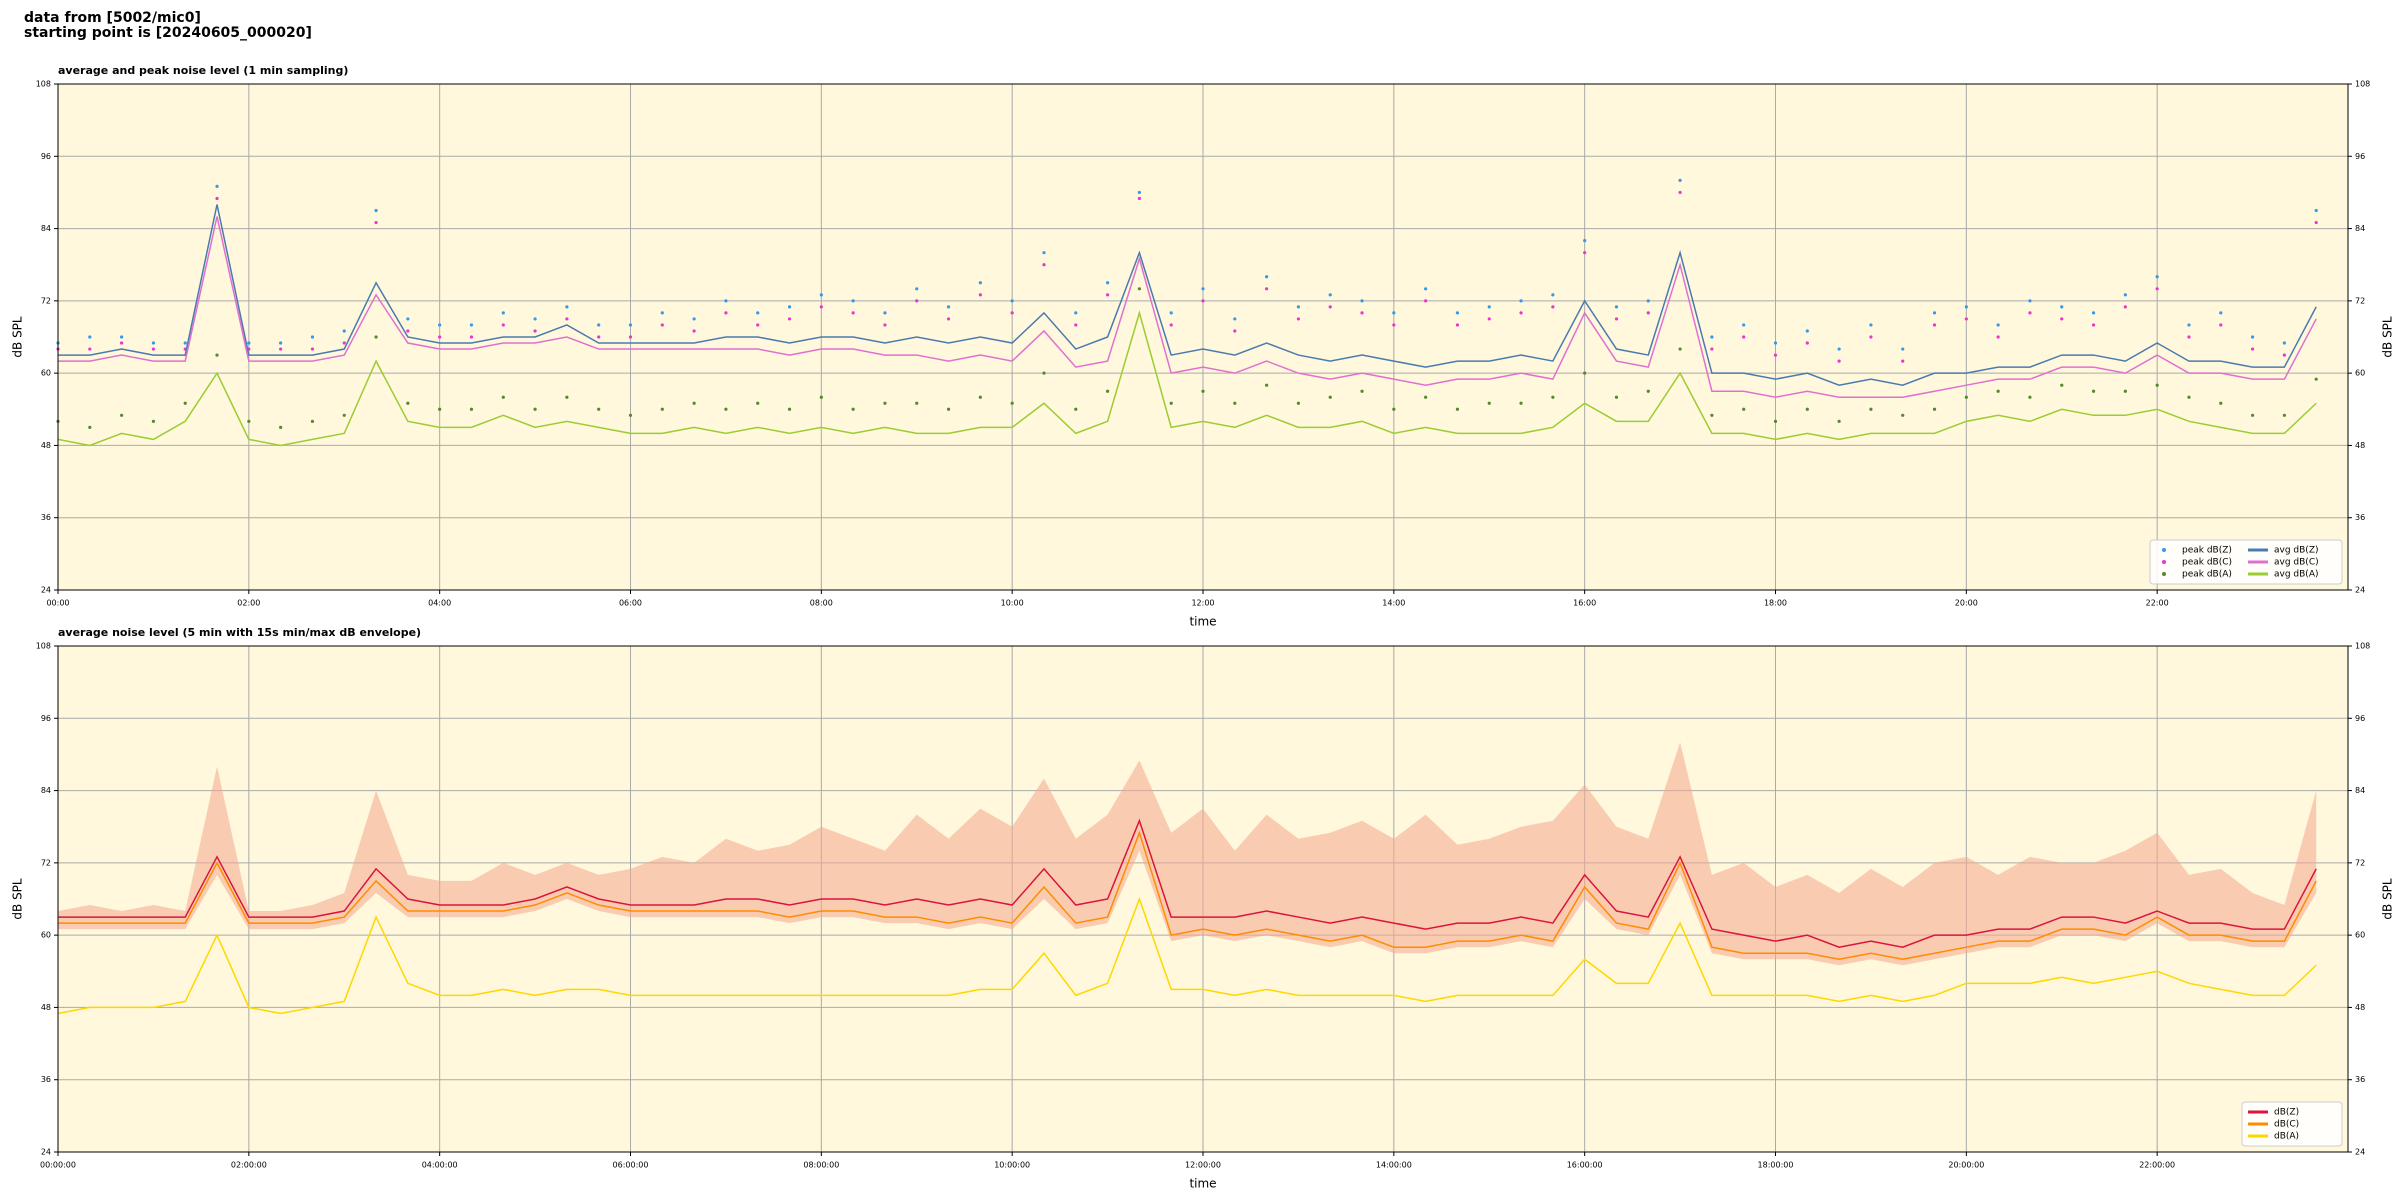 The image size is (2400, 1200). Describe the element at coordinates (1202, 622) in the screenshot. I see `x-axis-label: time` at that location.